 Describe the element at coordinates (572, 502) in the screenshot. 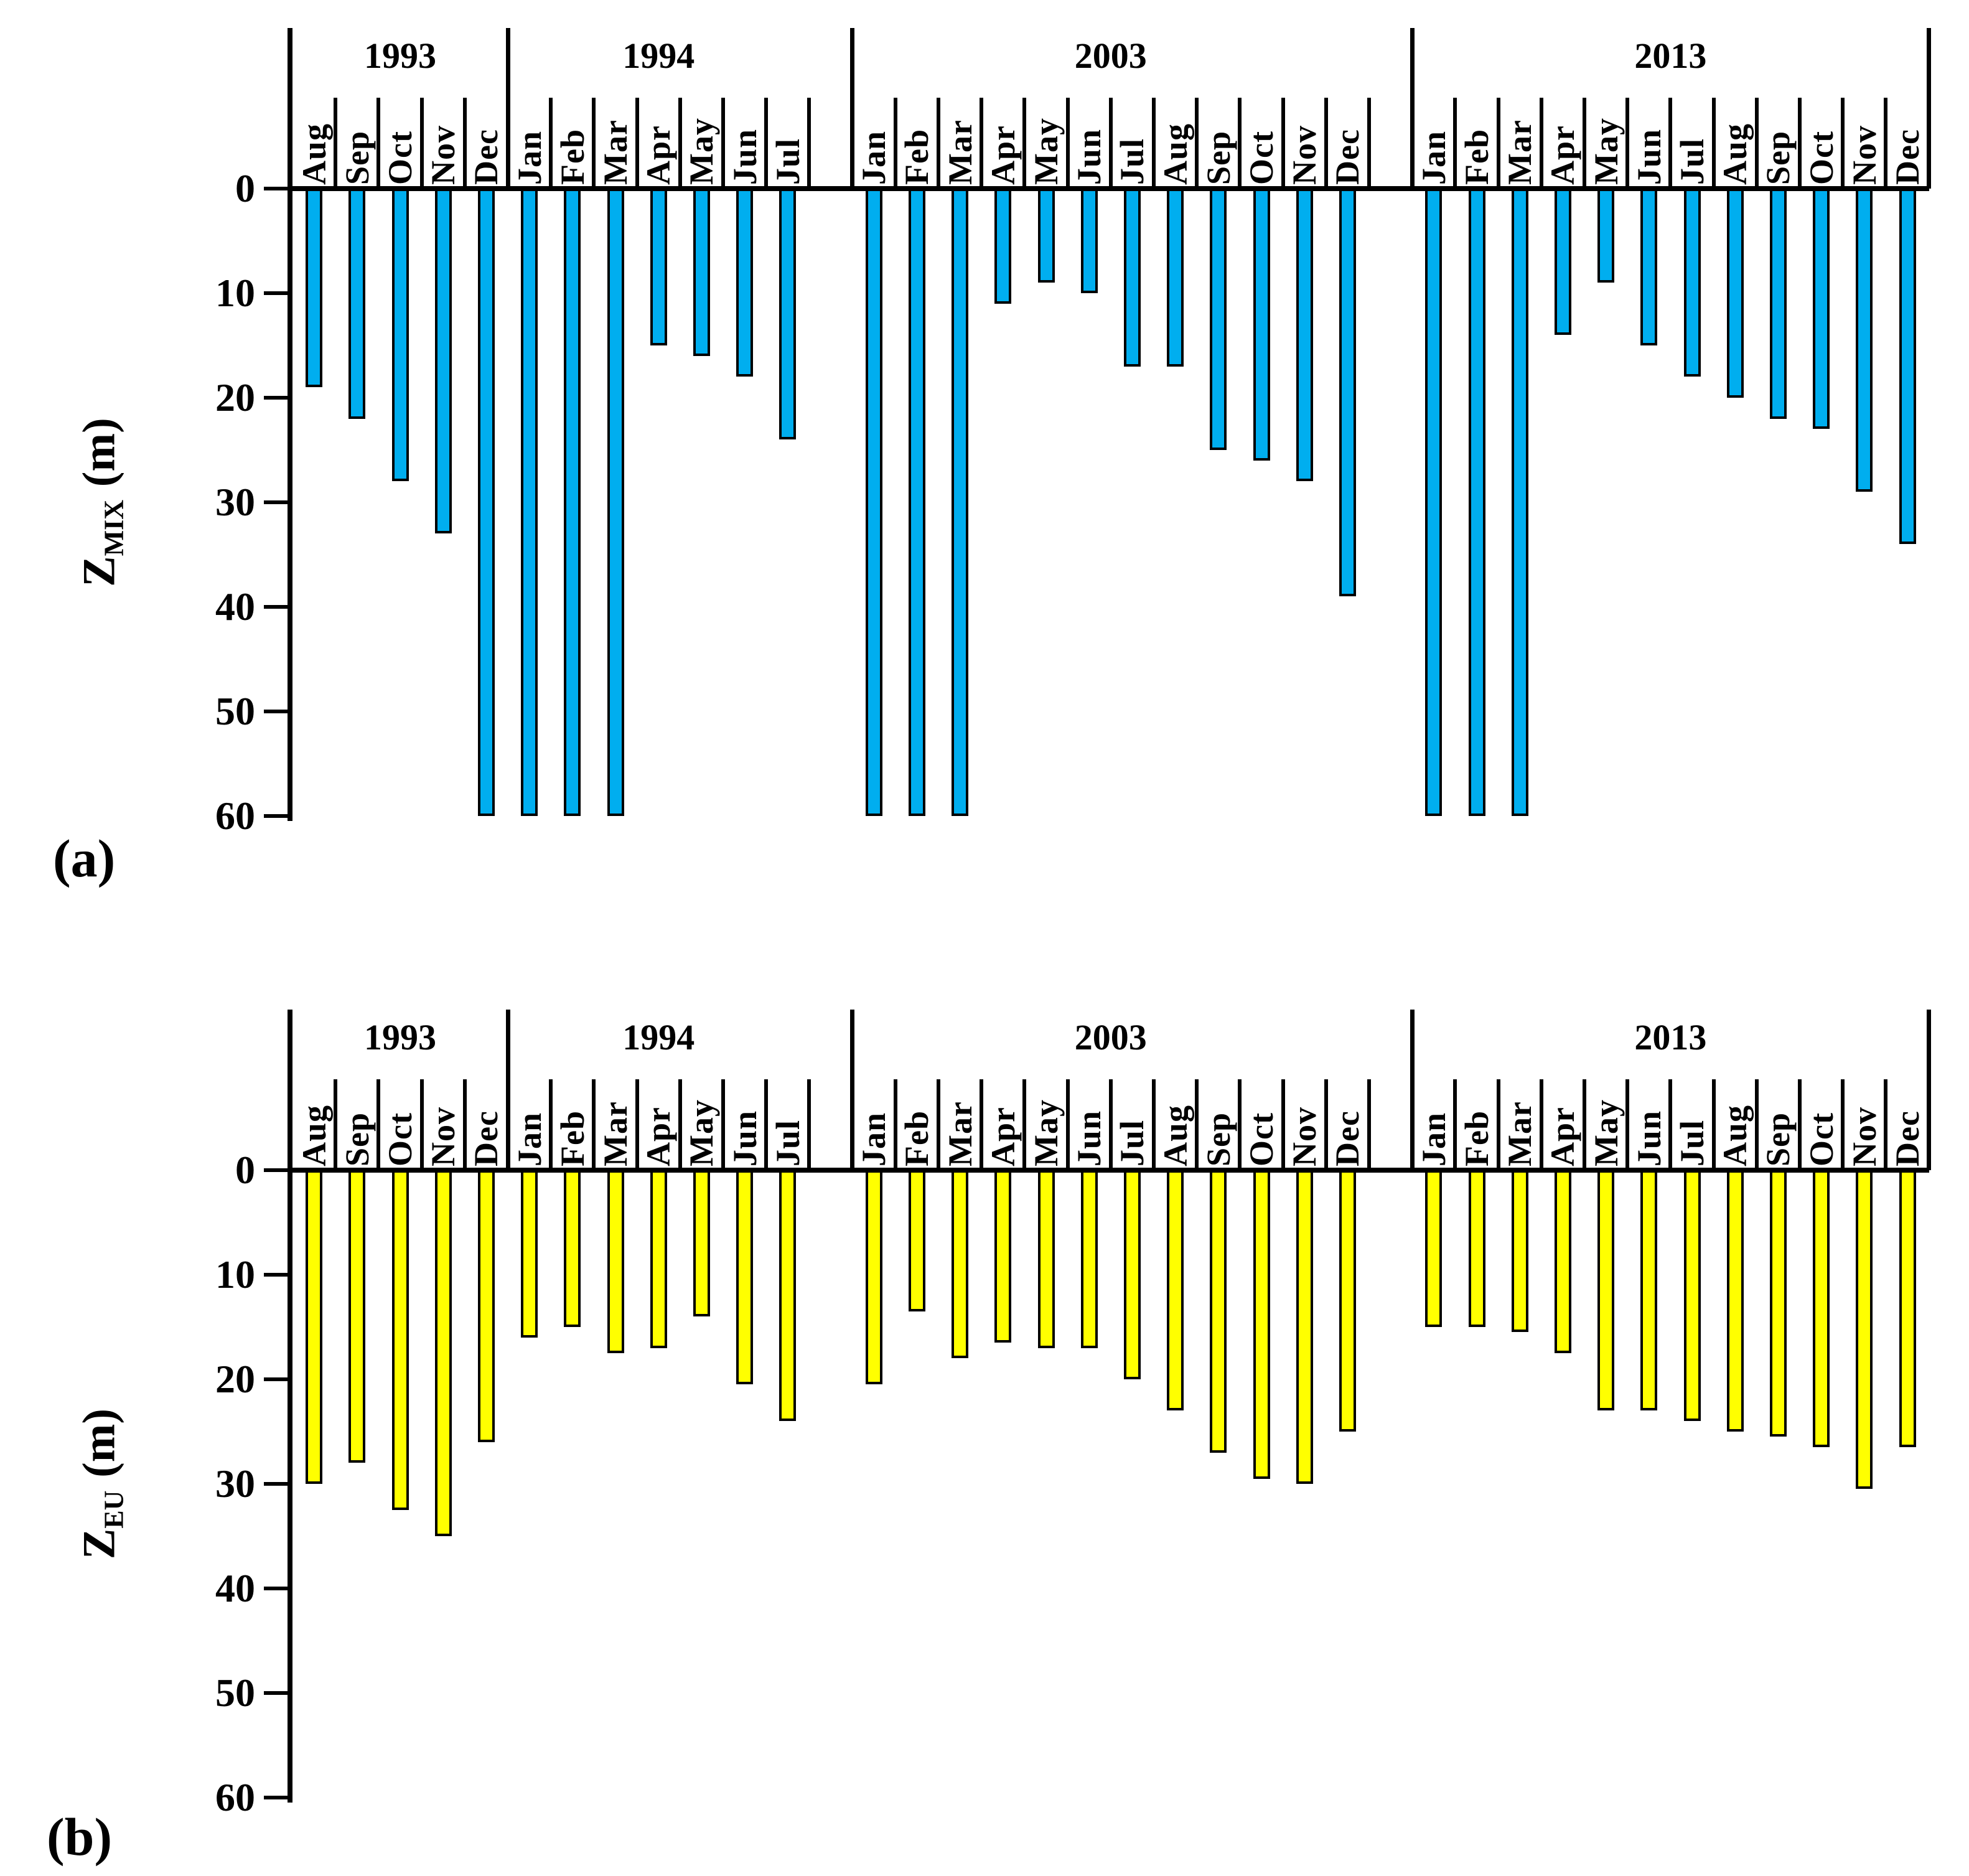

I see `bar-1994-feb` at that location.